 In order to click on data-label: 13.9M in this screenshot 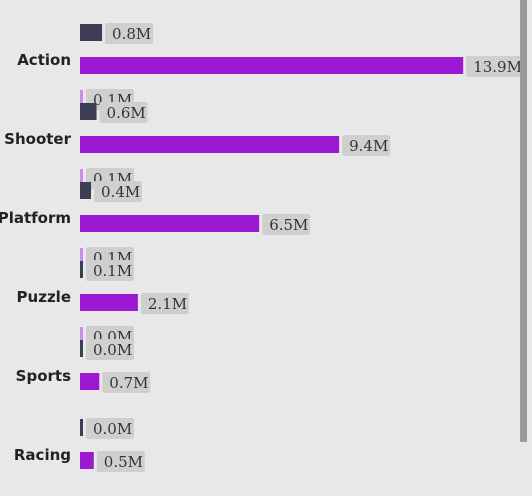, I will do `click(497, 67)`.